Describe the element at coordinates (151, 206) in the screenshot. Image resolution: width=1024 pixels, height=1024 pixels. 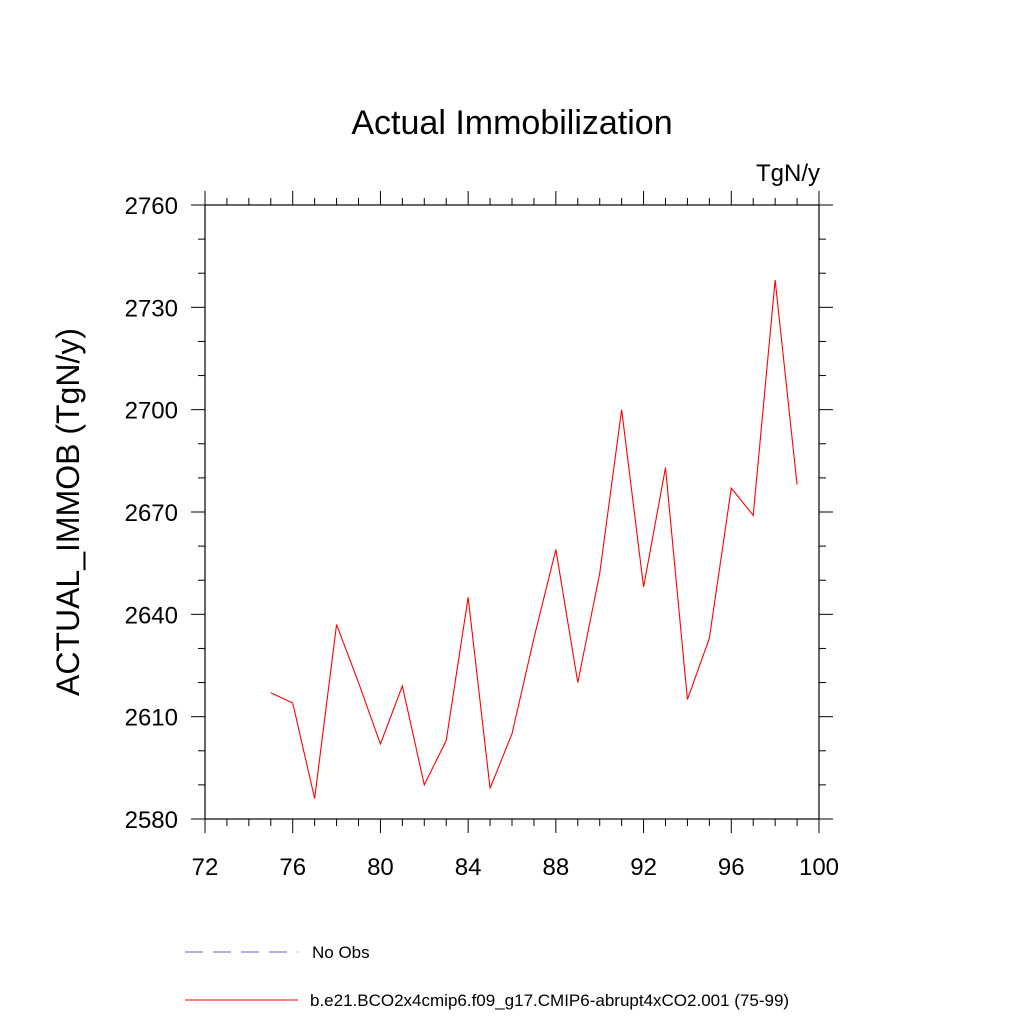
I see `y-tick-label: 2760` at that location.